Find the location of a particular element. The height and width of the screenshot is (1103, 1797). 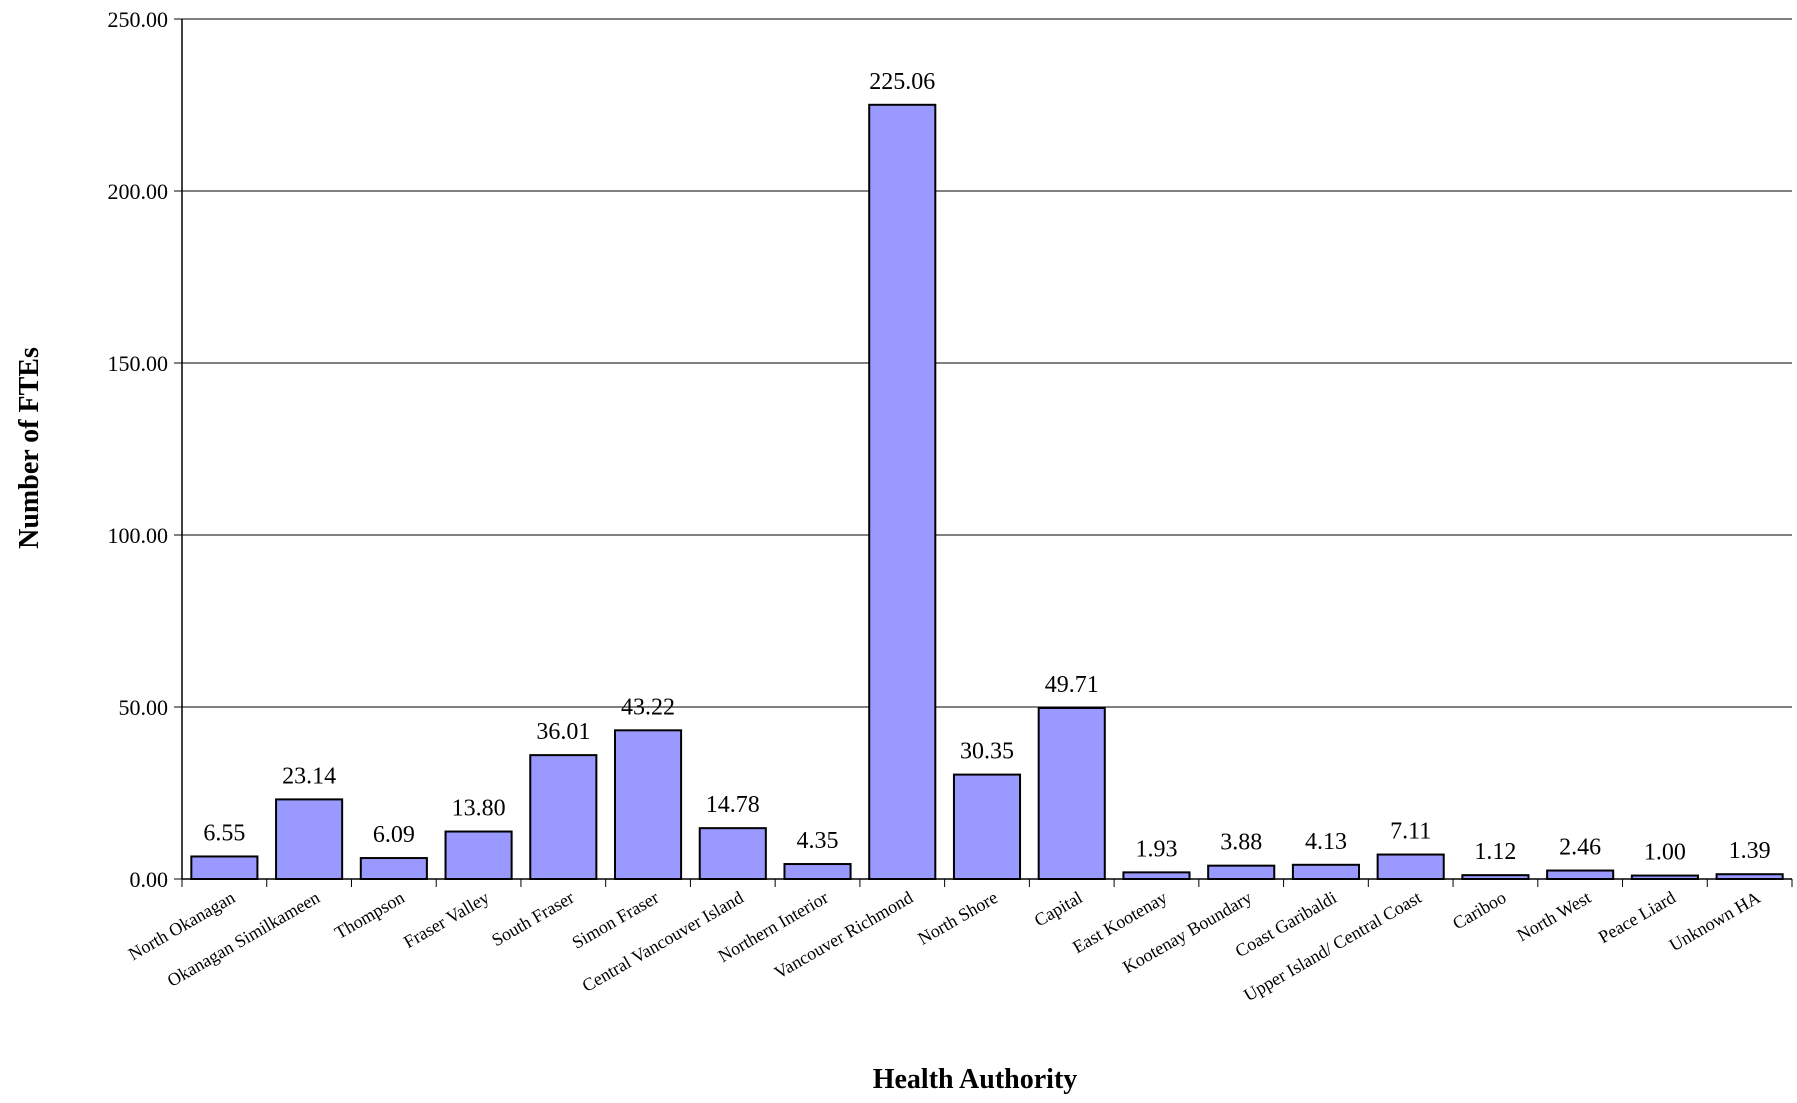

data-label: 14.78 is located at coordinates (733, 805).